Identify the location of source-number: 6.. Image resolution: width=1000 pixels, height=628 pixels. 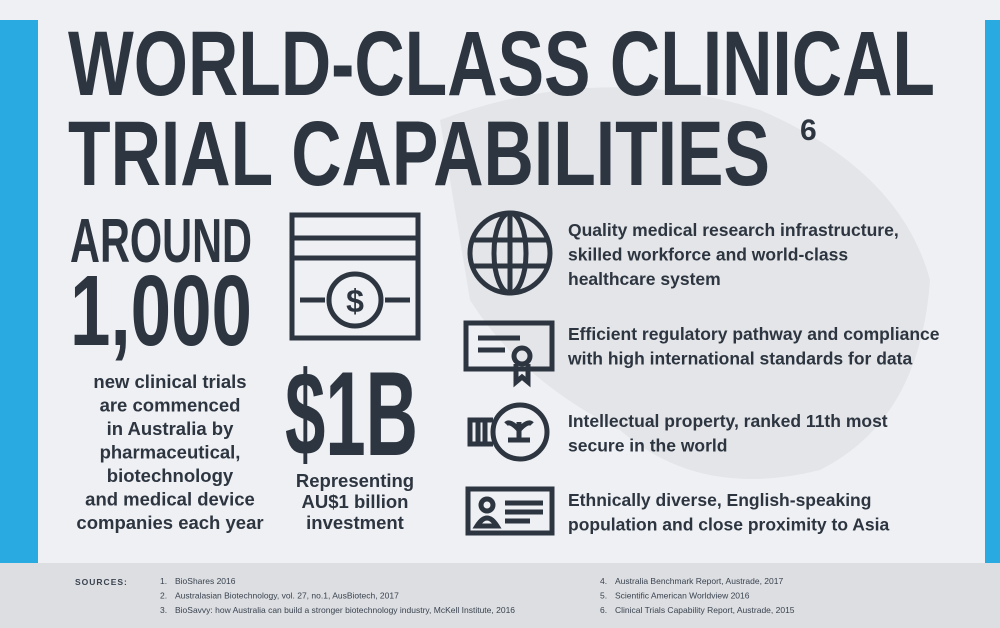
(603, 610).